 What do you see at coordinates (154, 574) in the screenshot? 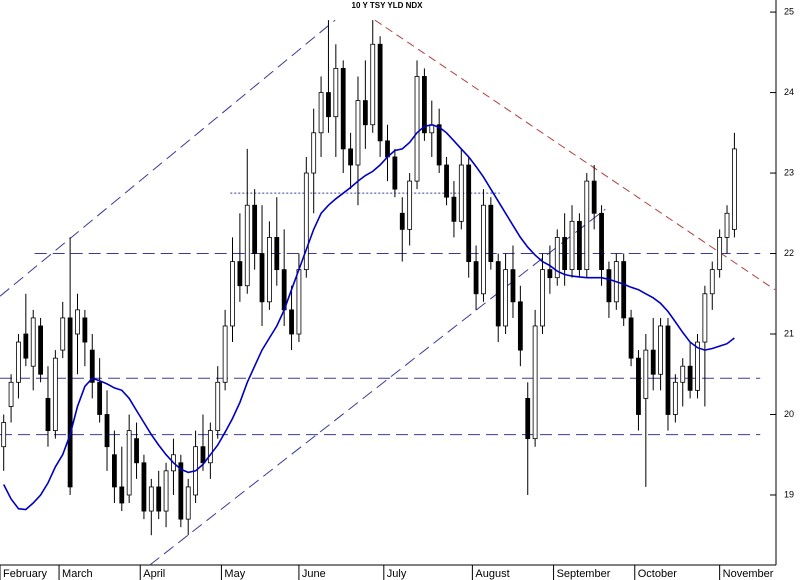
I see `x-tick-label: April` at bounding box center [154, 574].